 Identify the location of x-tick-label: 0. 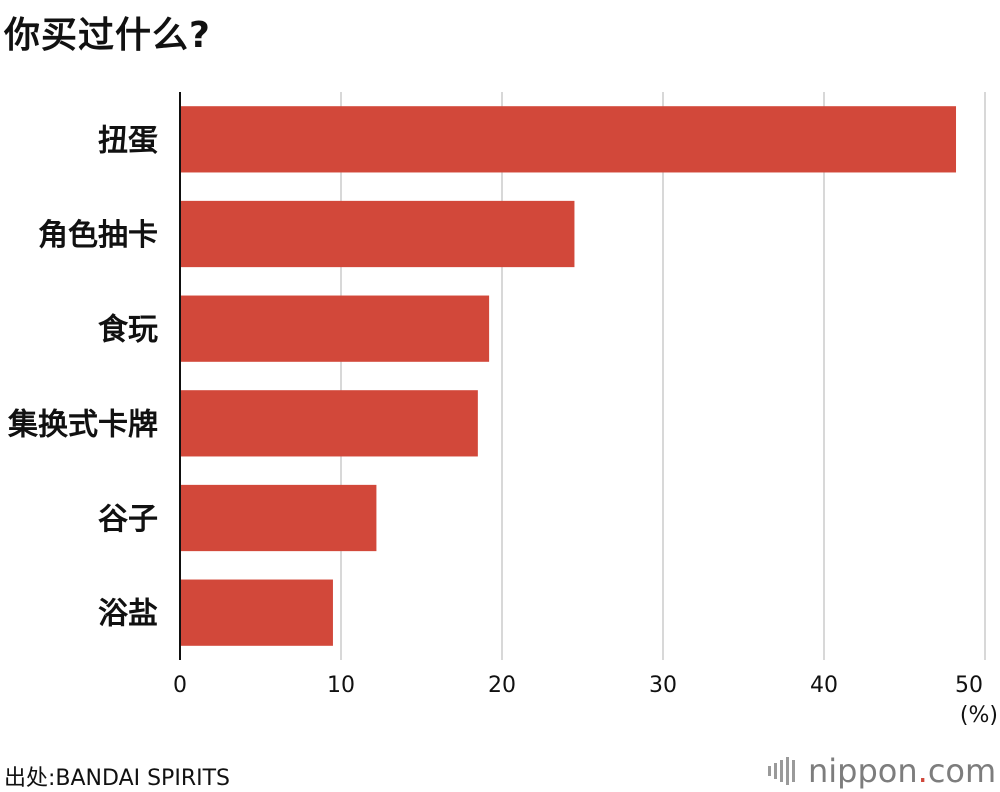
(180, 685).